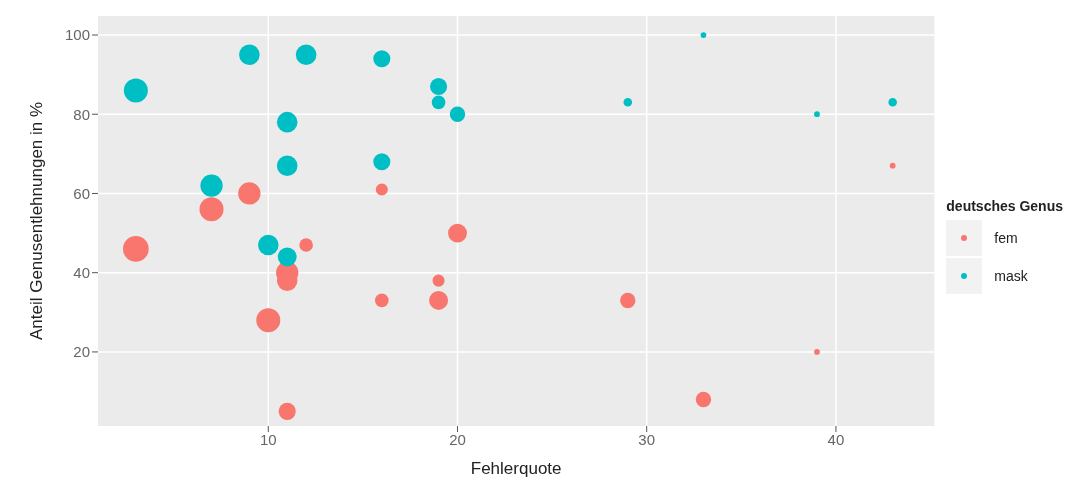 This screenshot has width=1081, height=494. Describe the element at coordinates (1011, 276) in the screenshot. I see `legend-label: mask` at that location.